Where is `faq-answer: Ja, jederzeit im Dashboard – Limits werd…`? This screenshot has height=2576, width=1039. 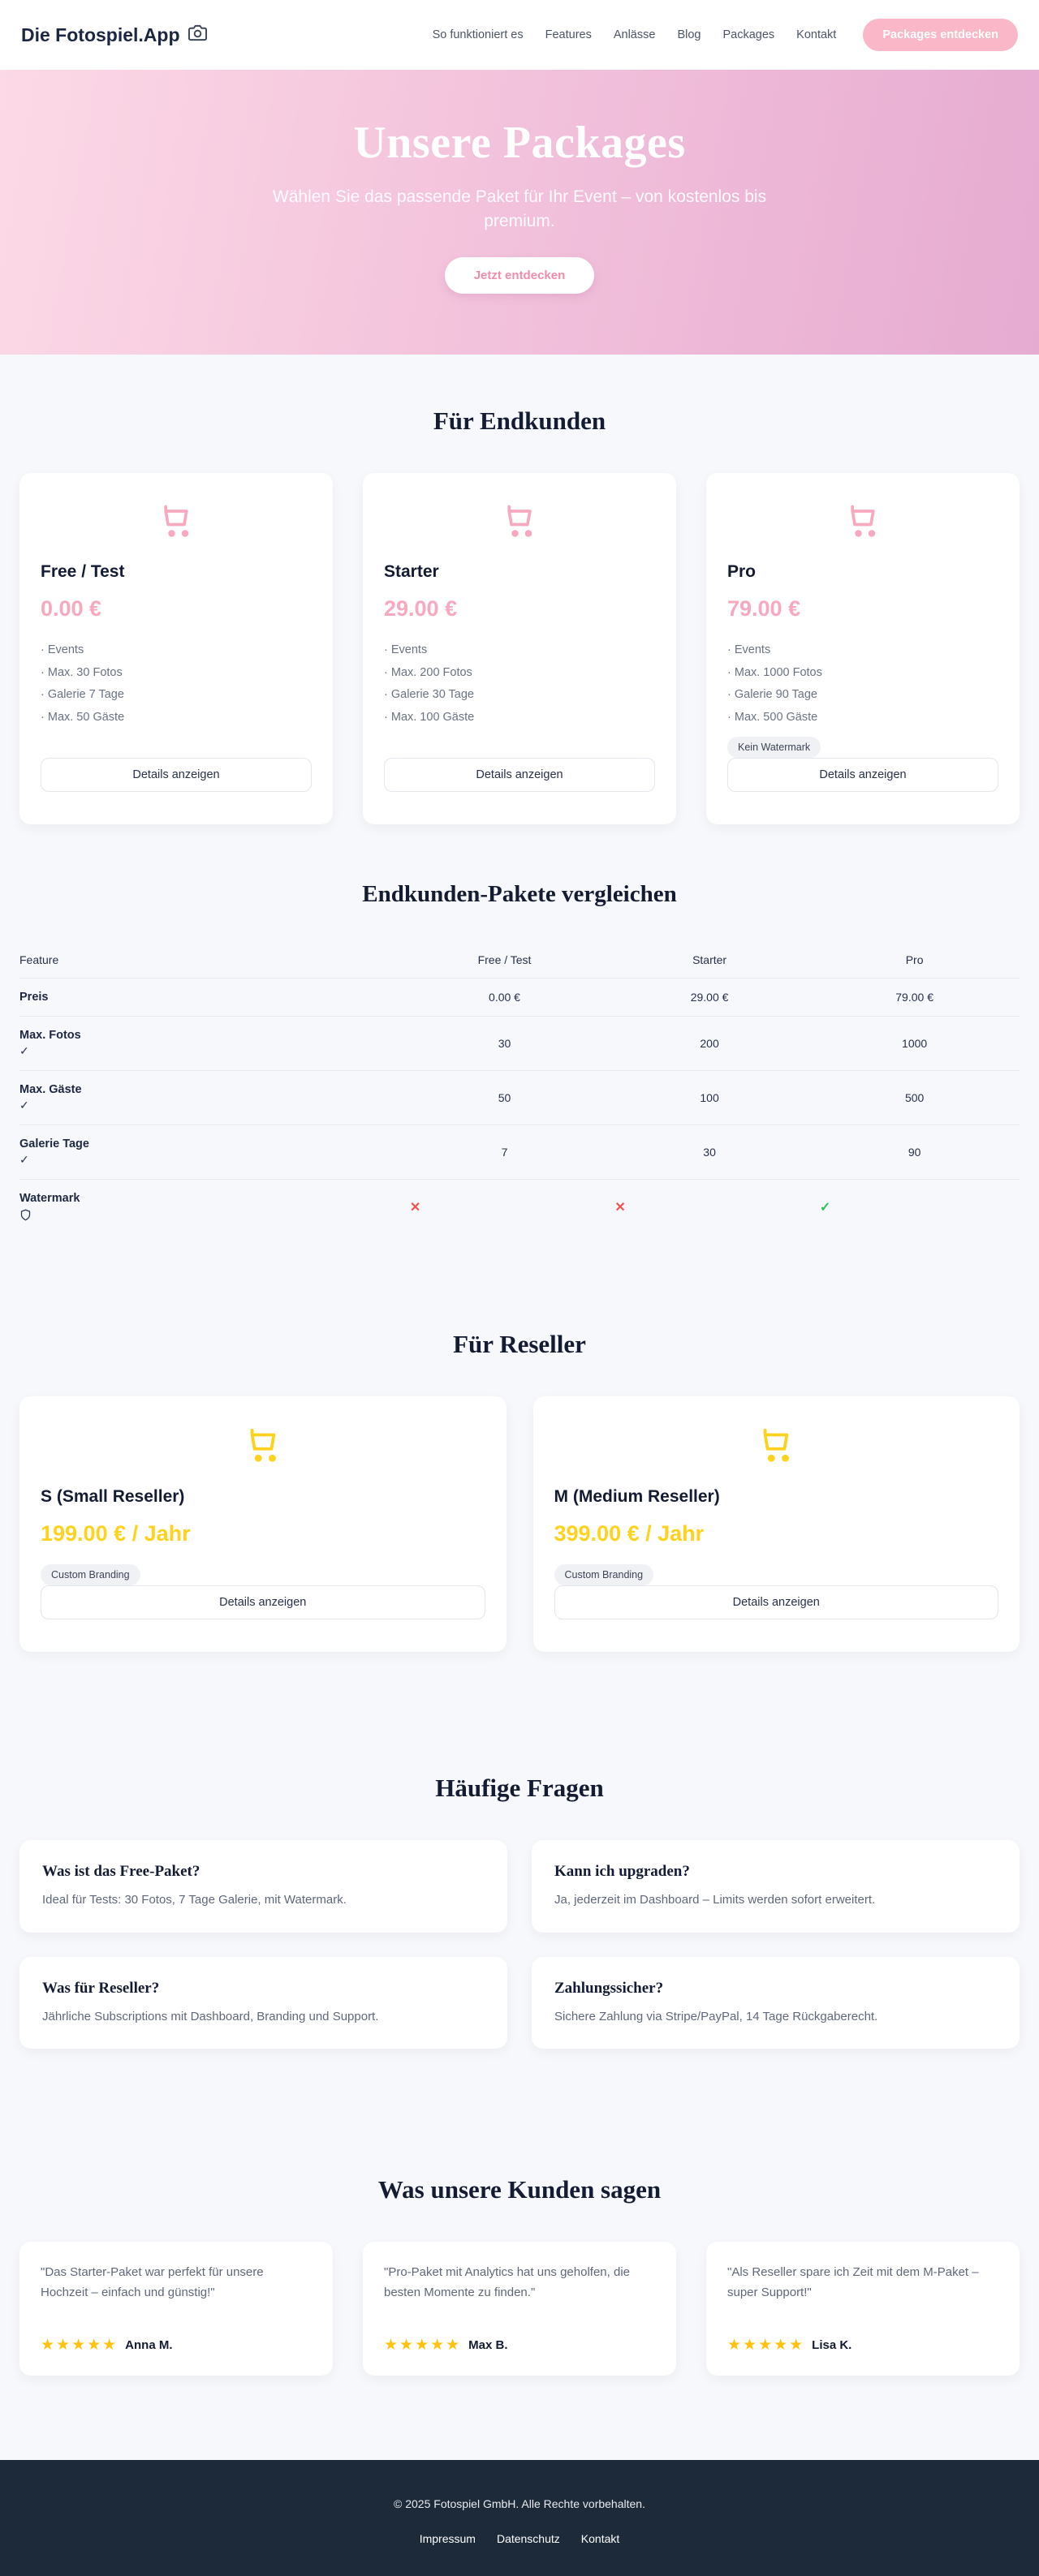
faq-answer: Ja, jederzeit im Dashboard – Limits werd… is located at coordinates (715, 1900).